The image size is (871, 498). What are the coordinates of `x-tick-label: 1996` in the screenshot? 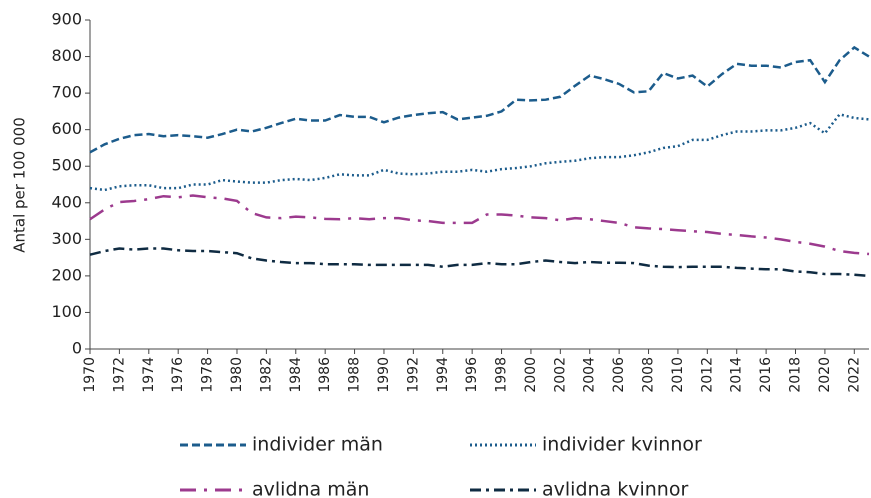 It's located at (472, 375).